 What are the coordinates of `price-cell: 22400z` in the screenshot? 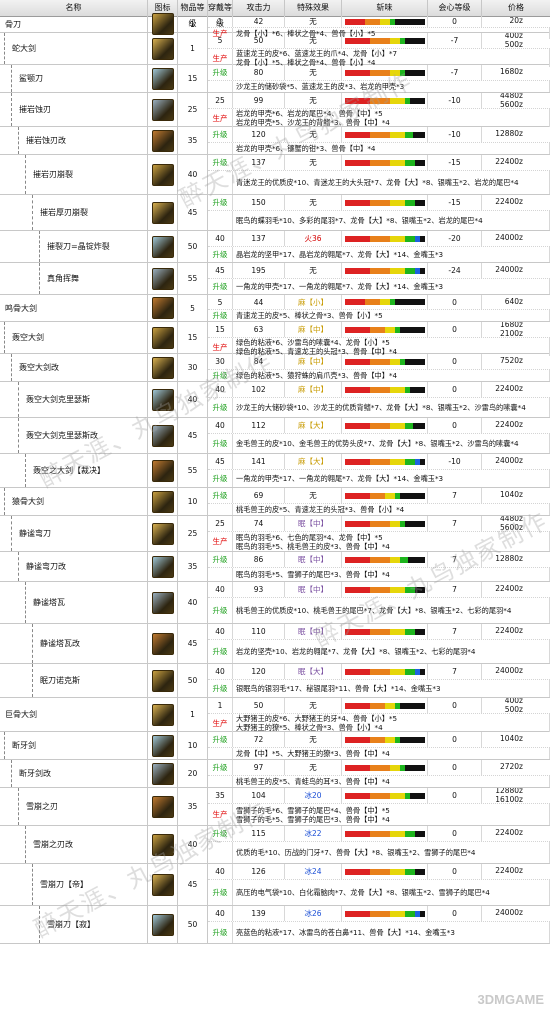 It's located at (509, 631).